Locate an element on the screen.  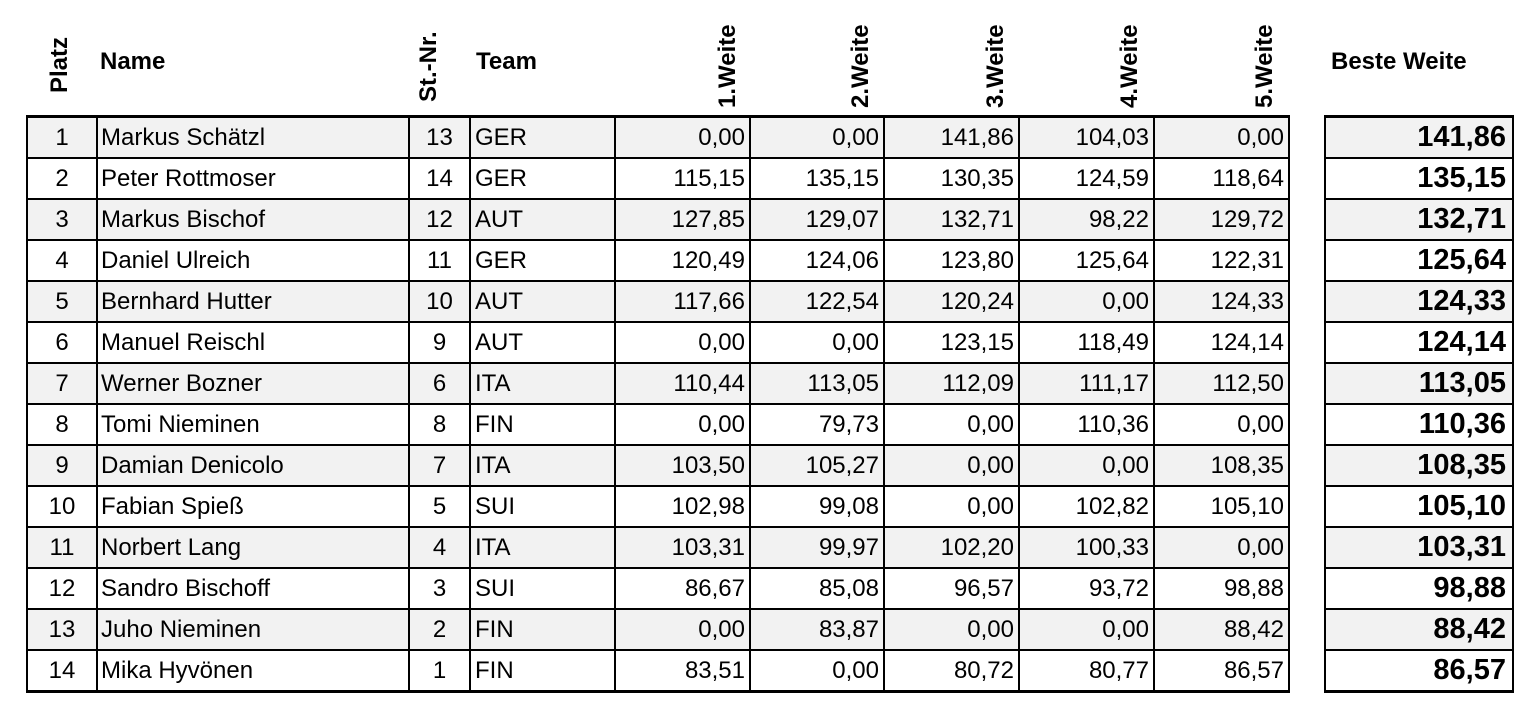
header-weite-5: 5.Weite is located at coordinates (1264, 66).